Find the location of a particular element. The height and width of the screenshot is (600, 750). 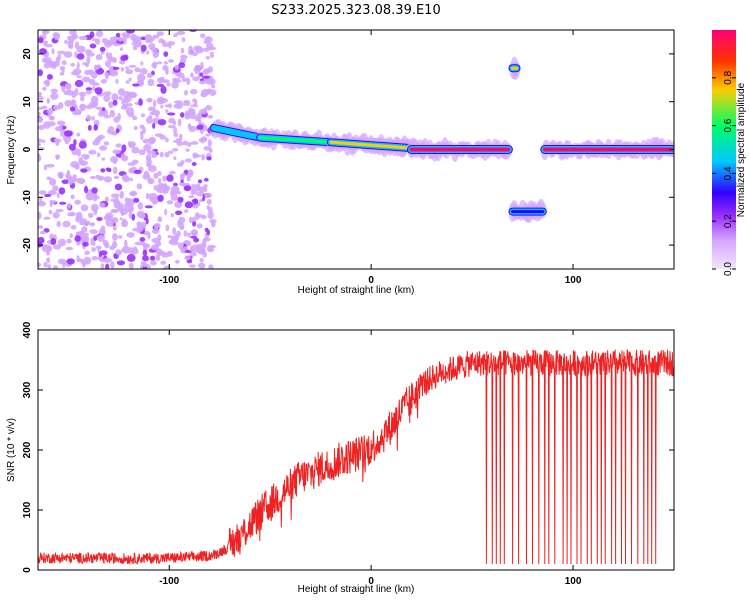

y-tick-label: 0 is located at coordinates (27, 149).